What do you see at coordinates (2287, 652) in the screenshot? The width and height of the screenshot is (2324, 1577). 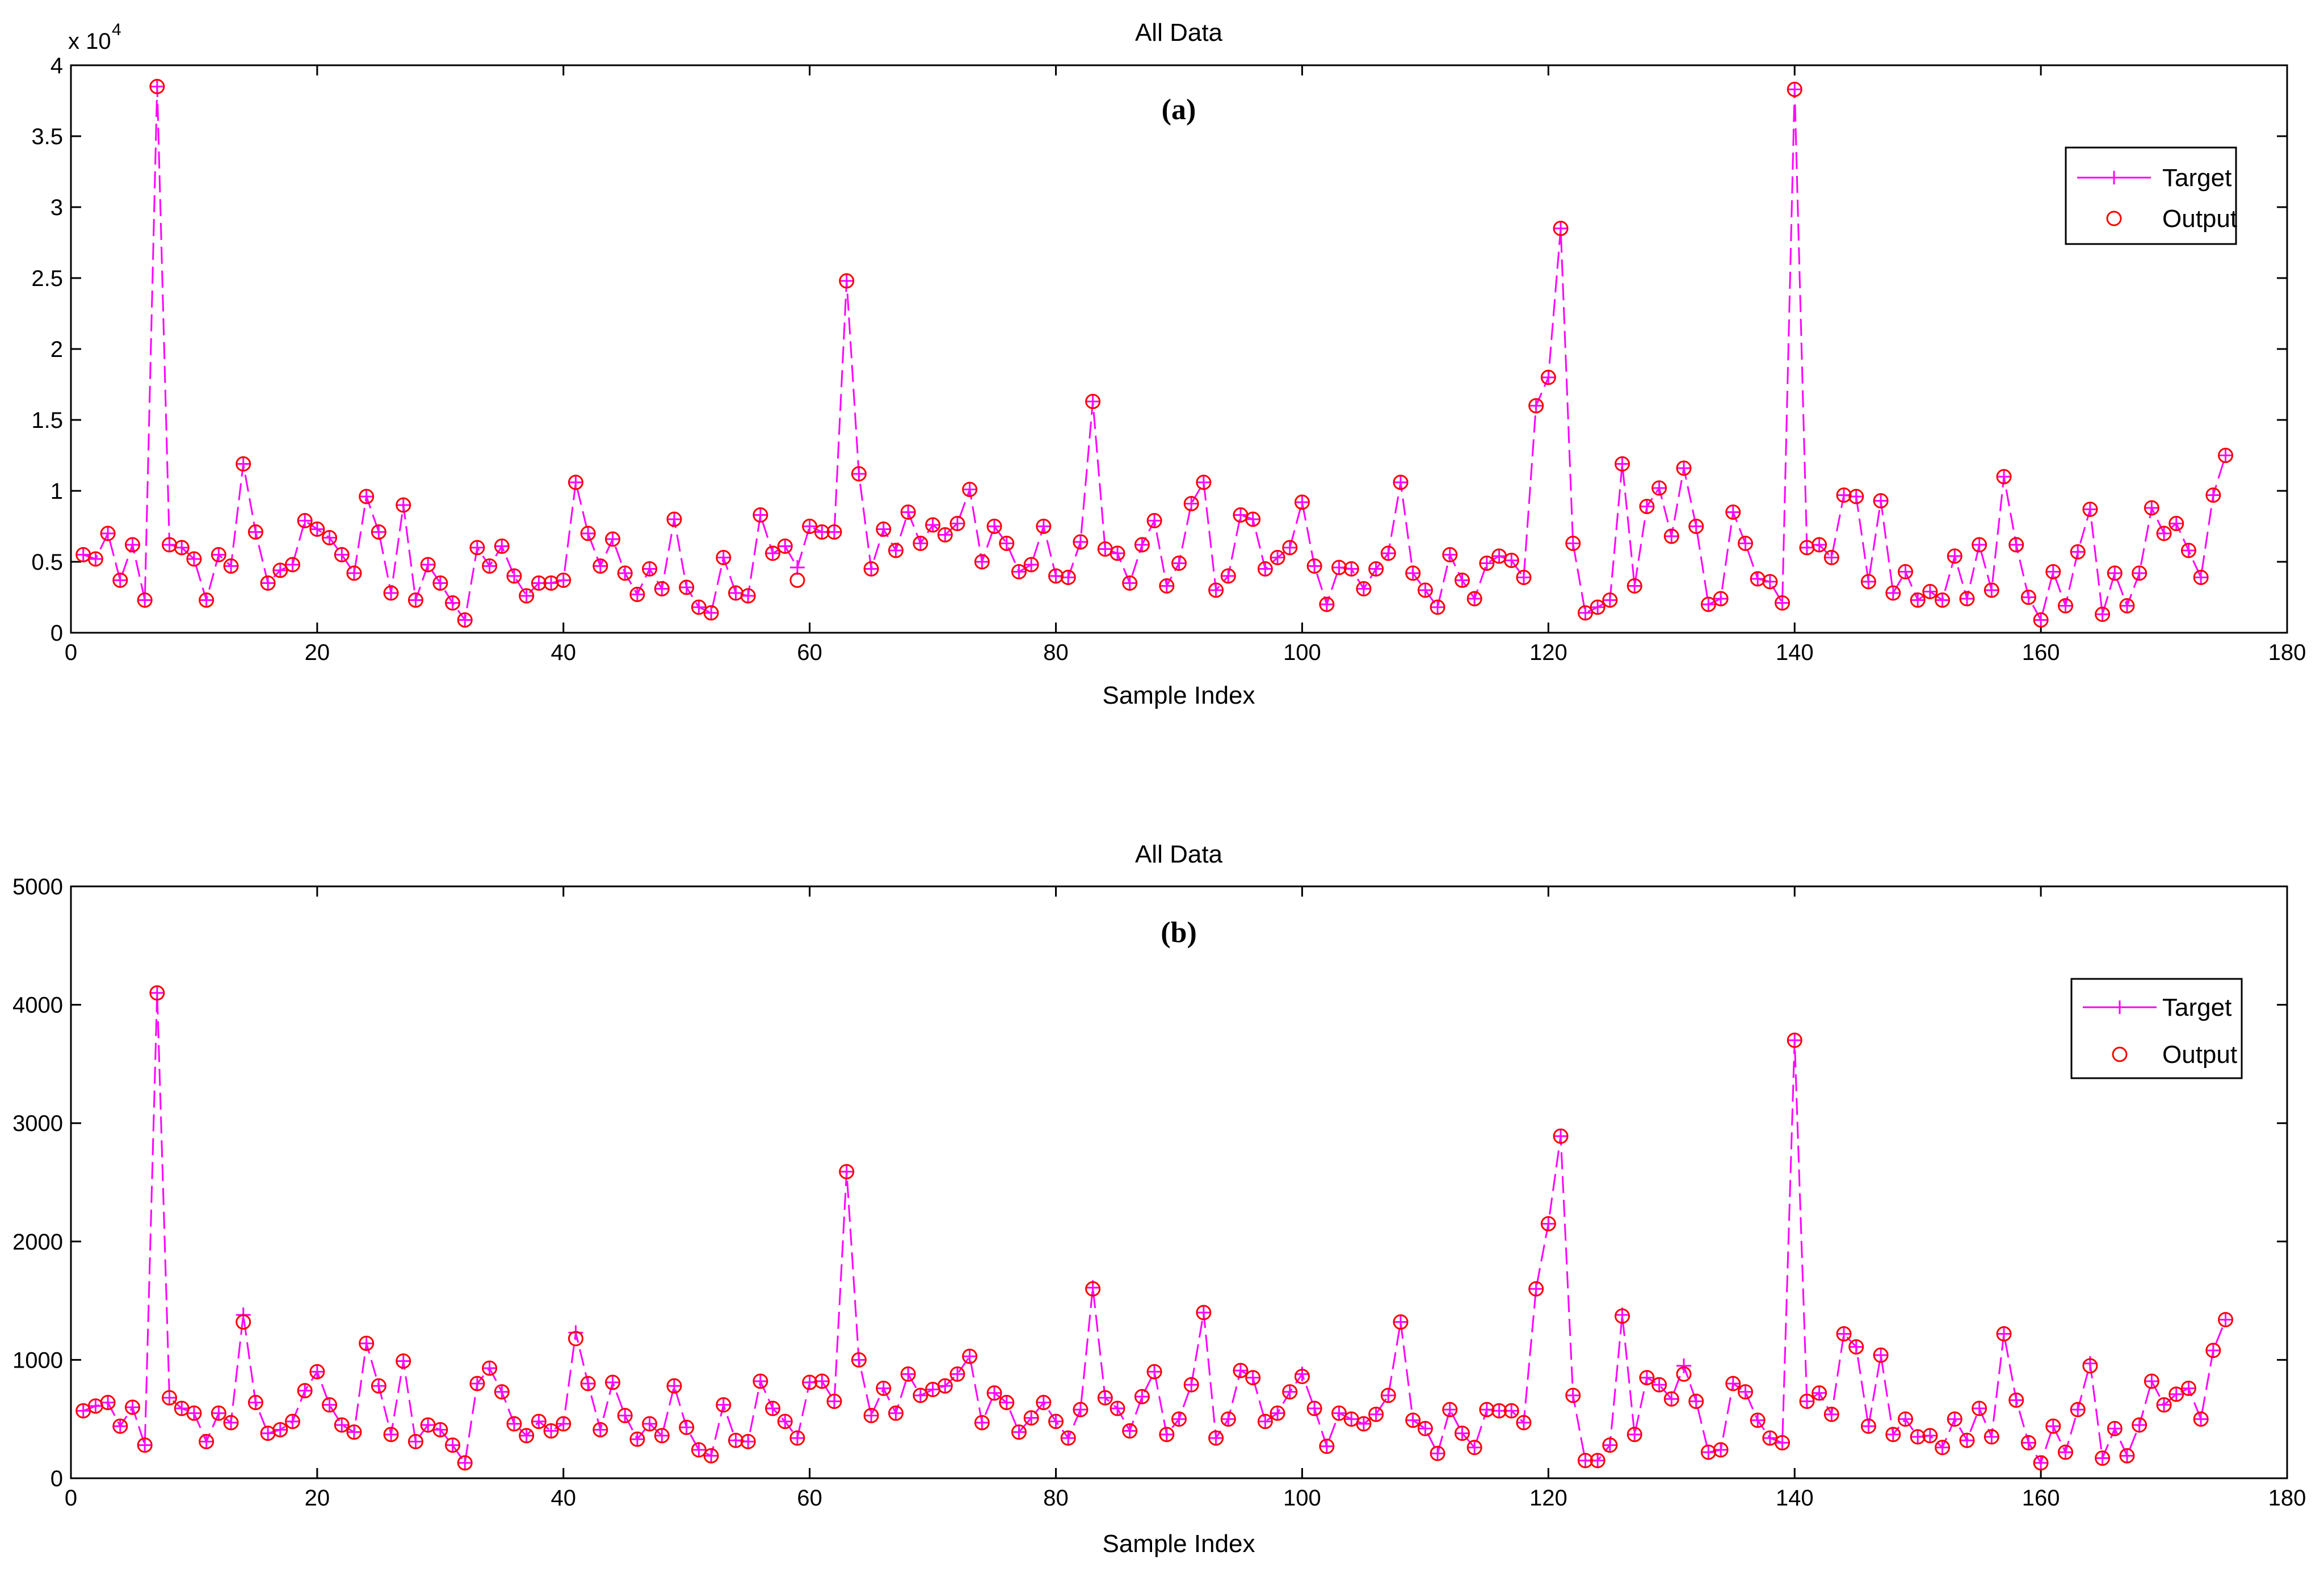 I see `chart-a-xtick-label: 180` at bounding box center [2287, 652].